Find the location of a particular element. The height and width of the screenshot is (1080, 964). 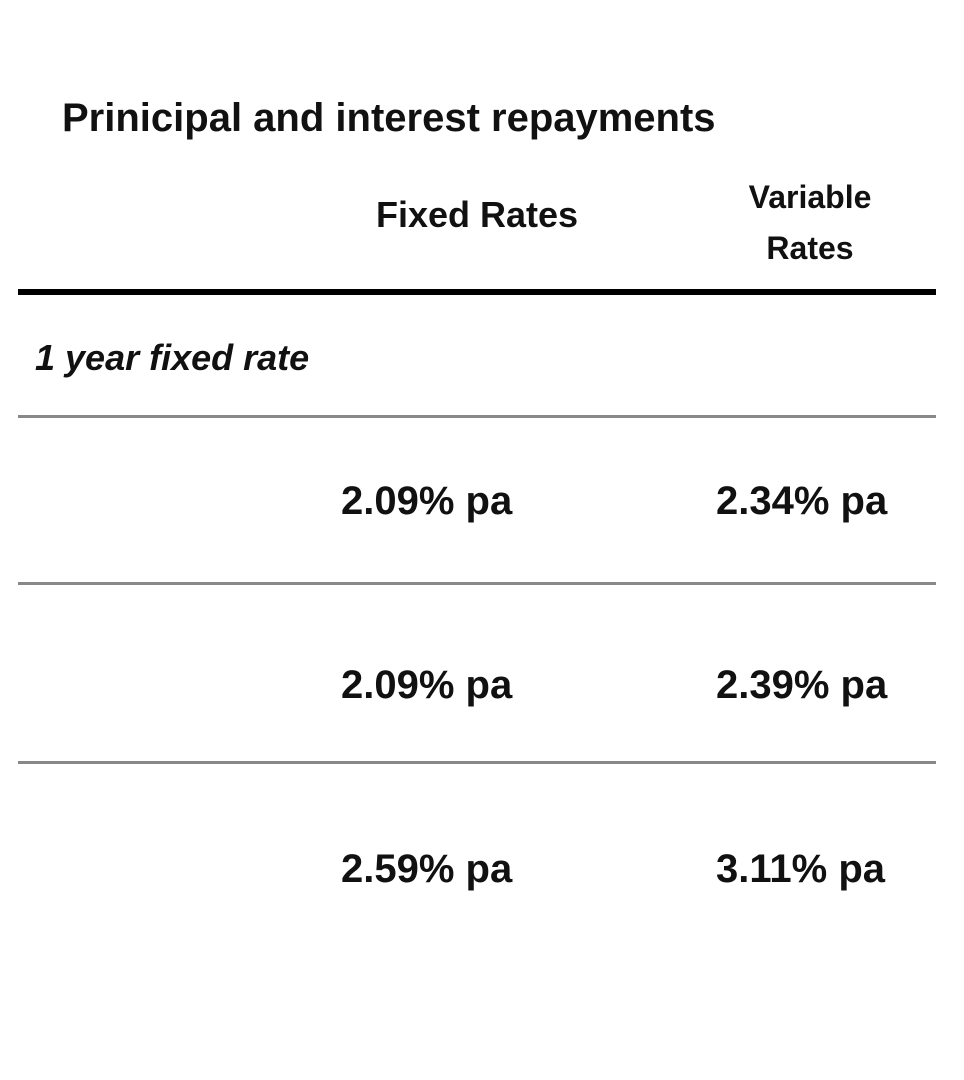

title: Prinicipal and interest repayments is located at coordinates (389, 118).